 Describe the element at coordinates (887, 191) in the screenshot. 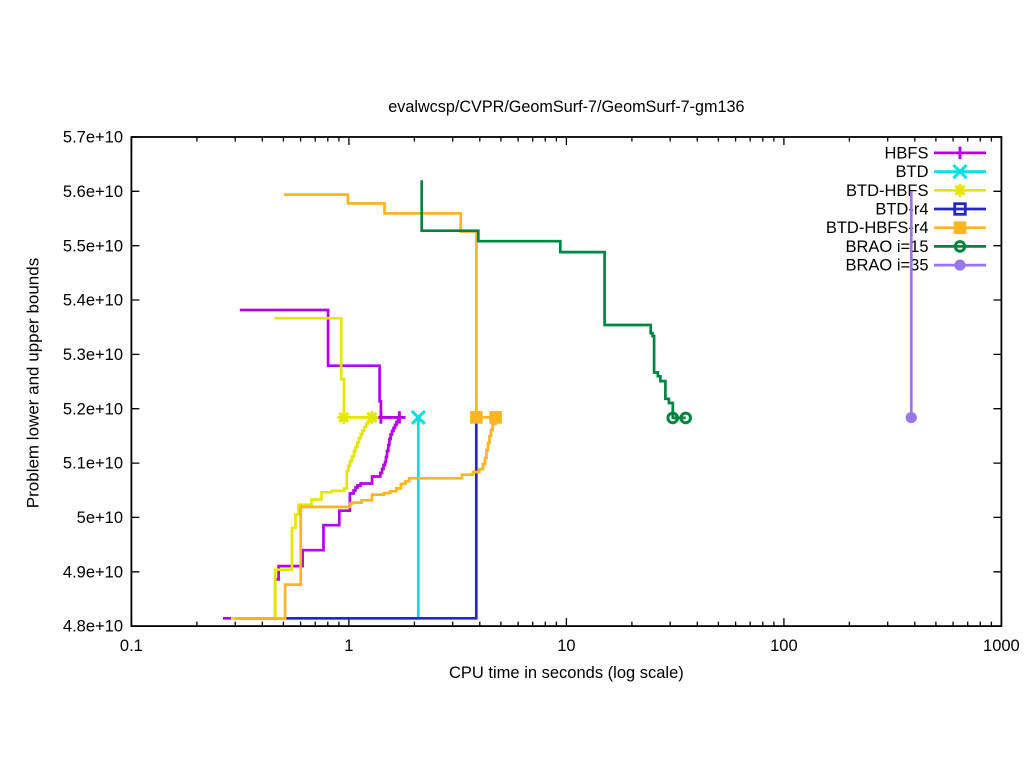

I see `svg-text: BTD-HBFS` at that location.